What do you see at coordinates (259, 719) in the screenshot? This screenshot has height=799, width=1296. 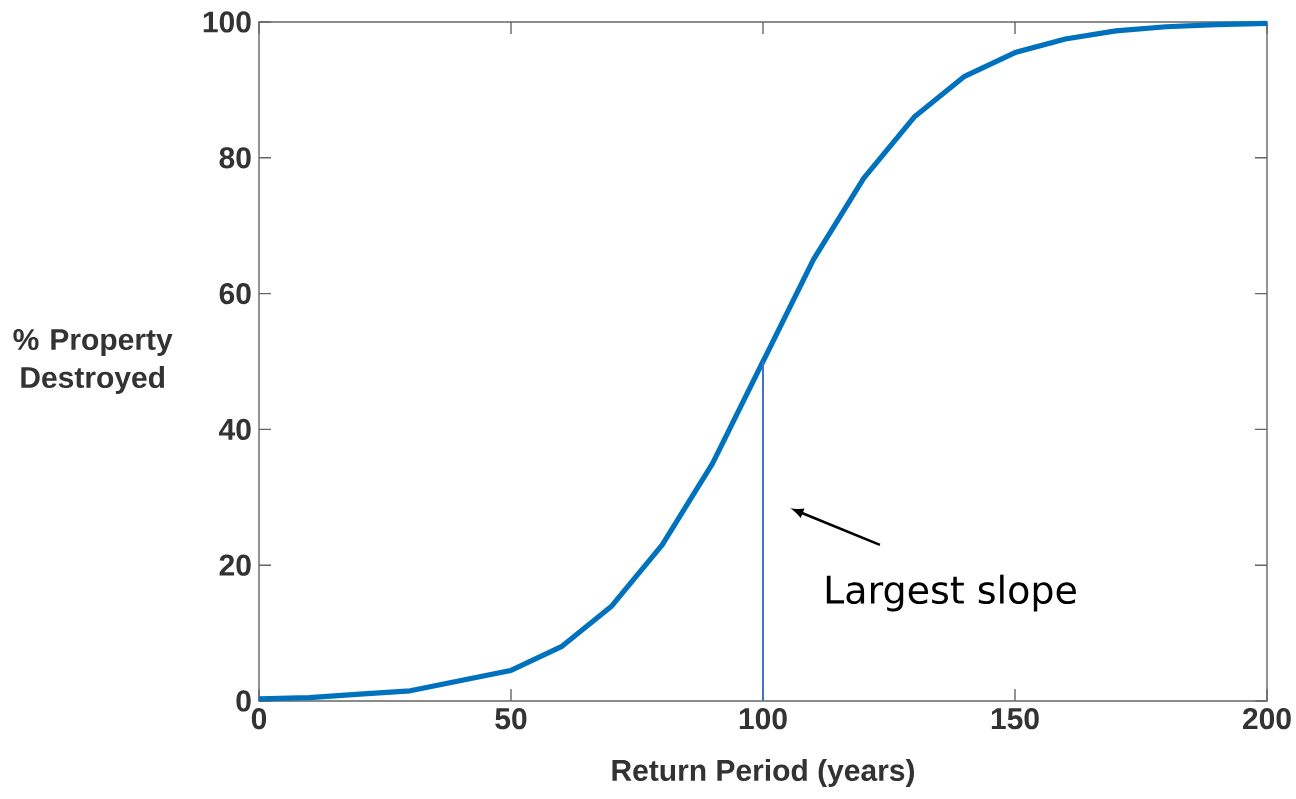 I see `x-tick-label: 0` at bounding box center [259, 719].